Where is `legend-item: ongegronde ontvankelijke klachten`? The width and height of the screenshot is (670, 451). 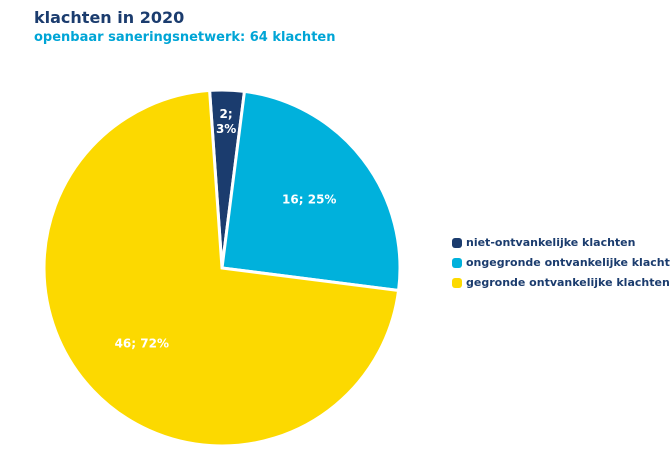
legend-item: ongegronde ontvankelijke klachten is located at coordinates (561, 262).